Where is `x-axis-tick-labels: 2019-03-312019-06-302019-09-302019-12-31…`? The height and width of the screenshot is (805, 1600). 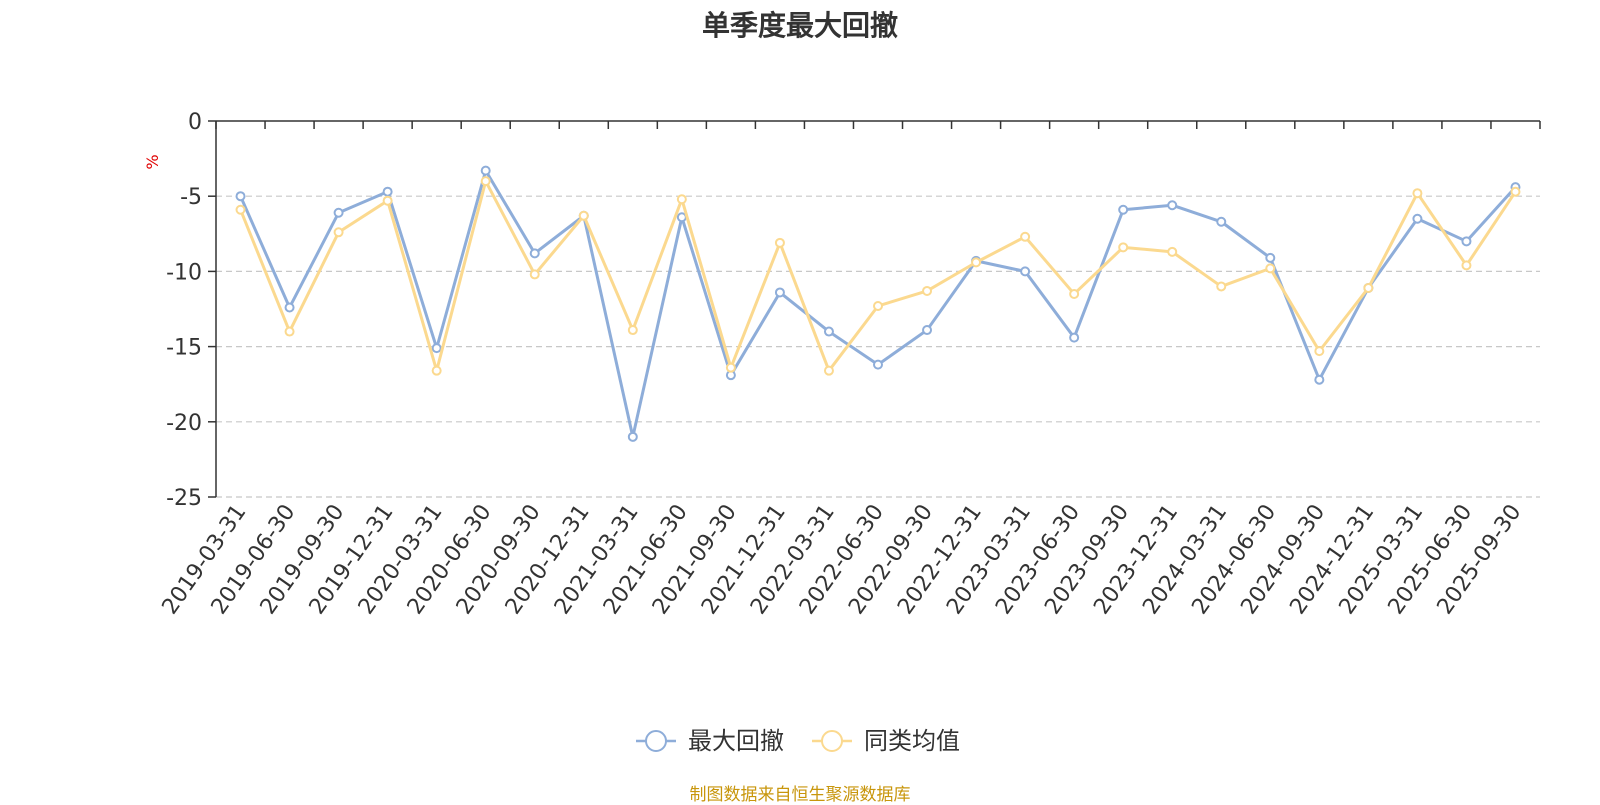 x-axis-tick-labels: 2019-03-312019-06-302019-09-302019-12-31… is located at coordinates (842, 559).